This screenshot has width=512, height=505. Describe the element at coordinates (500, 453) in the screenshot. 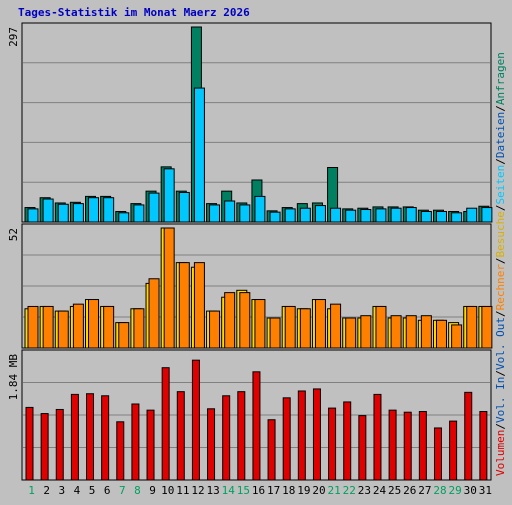

I see `legend-item: Volumen` at that location.